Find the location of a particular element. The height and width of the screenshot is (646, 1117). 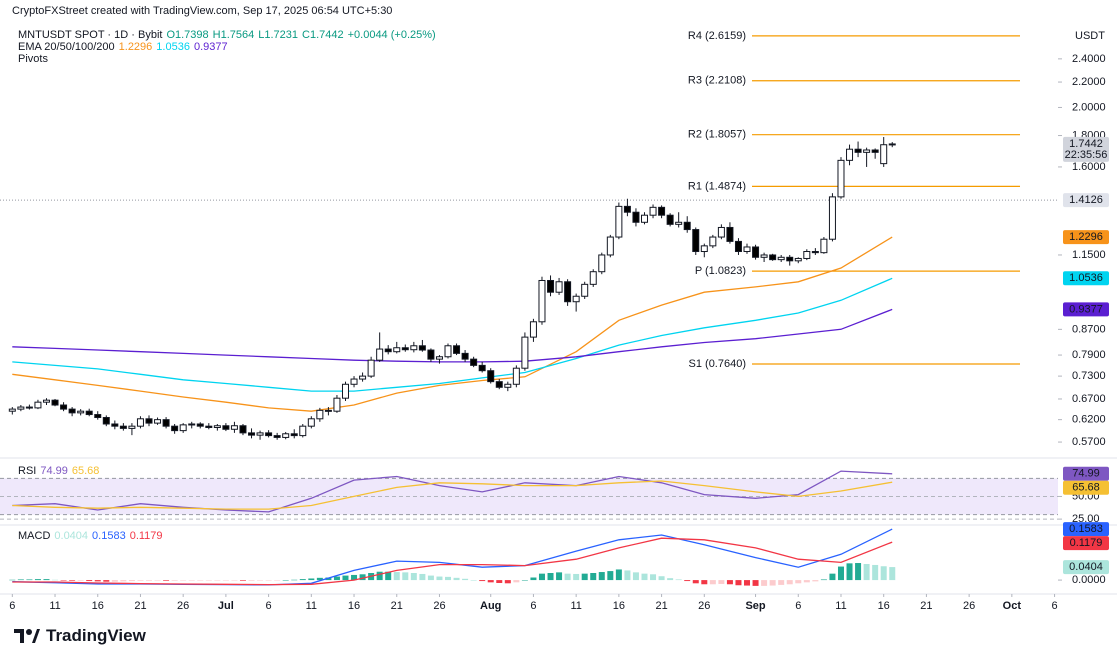

rsi-line is located at coordinates (452, 491).